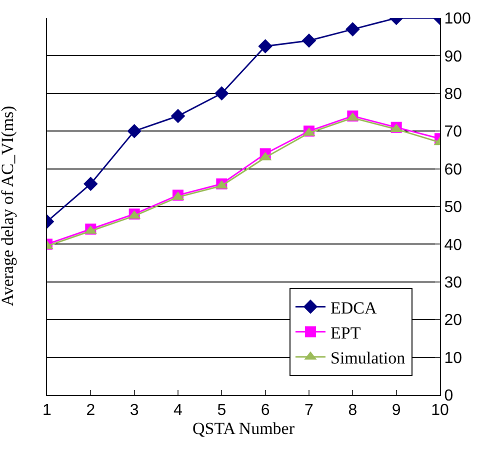 This screenshot has height=455, width=493. Describe the element at coordinates (449, 396) in the screenshot. I see `y-tick-label: 0` at that location.